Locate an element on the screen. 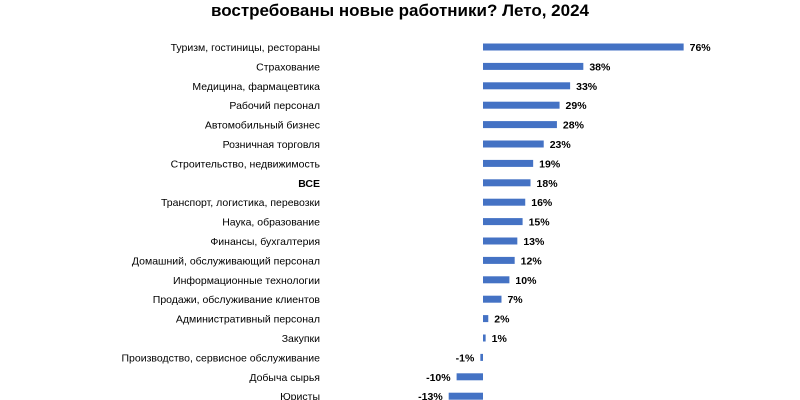 Image resolution: width=800 pixels, height=400 pixels. category-label: Автомобильный бизнес is located at coordinates (262, 126).